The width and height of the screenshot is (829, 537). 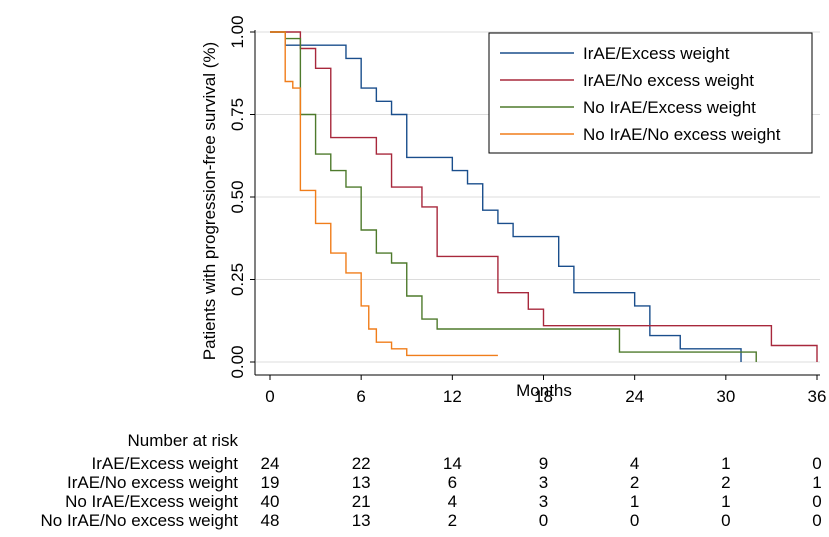 What do you see at coordinates (237, 196) in the screenshot?
I see `y-tick-label: 0.50` at bounding box center [237, 196].